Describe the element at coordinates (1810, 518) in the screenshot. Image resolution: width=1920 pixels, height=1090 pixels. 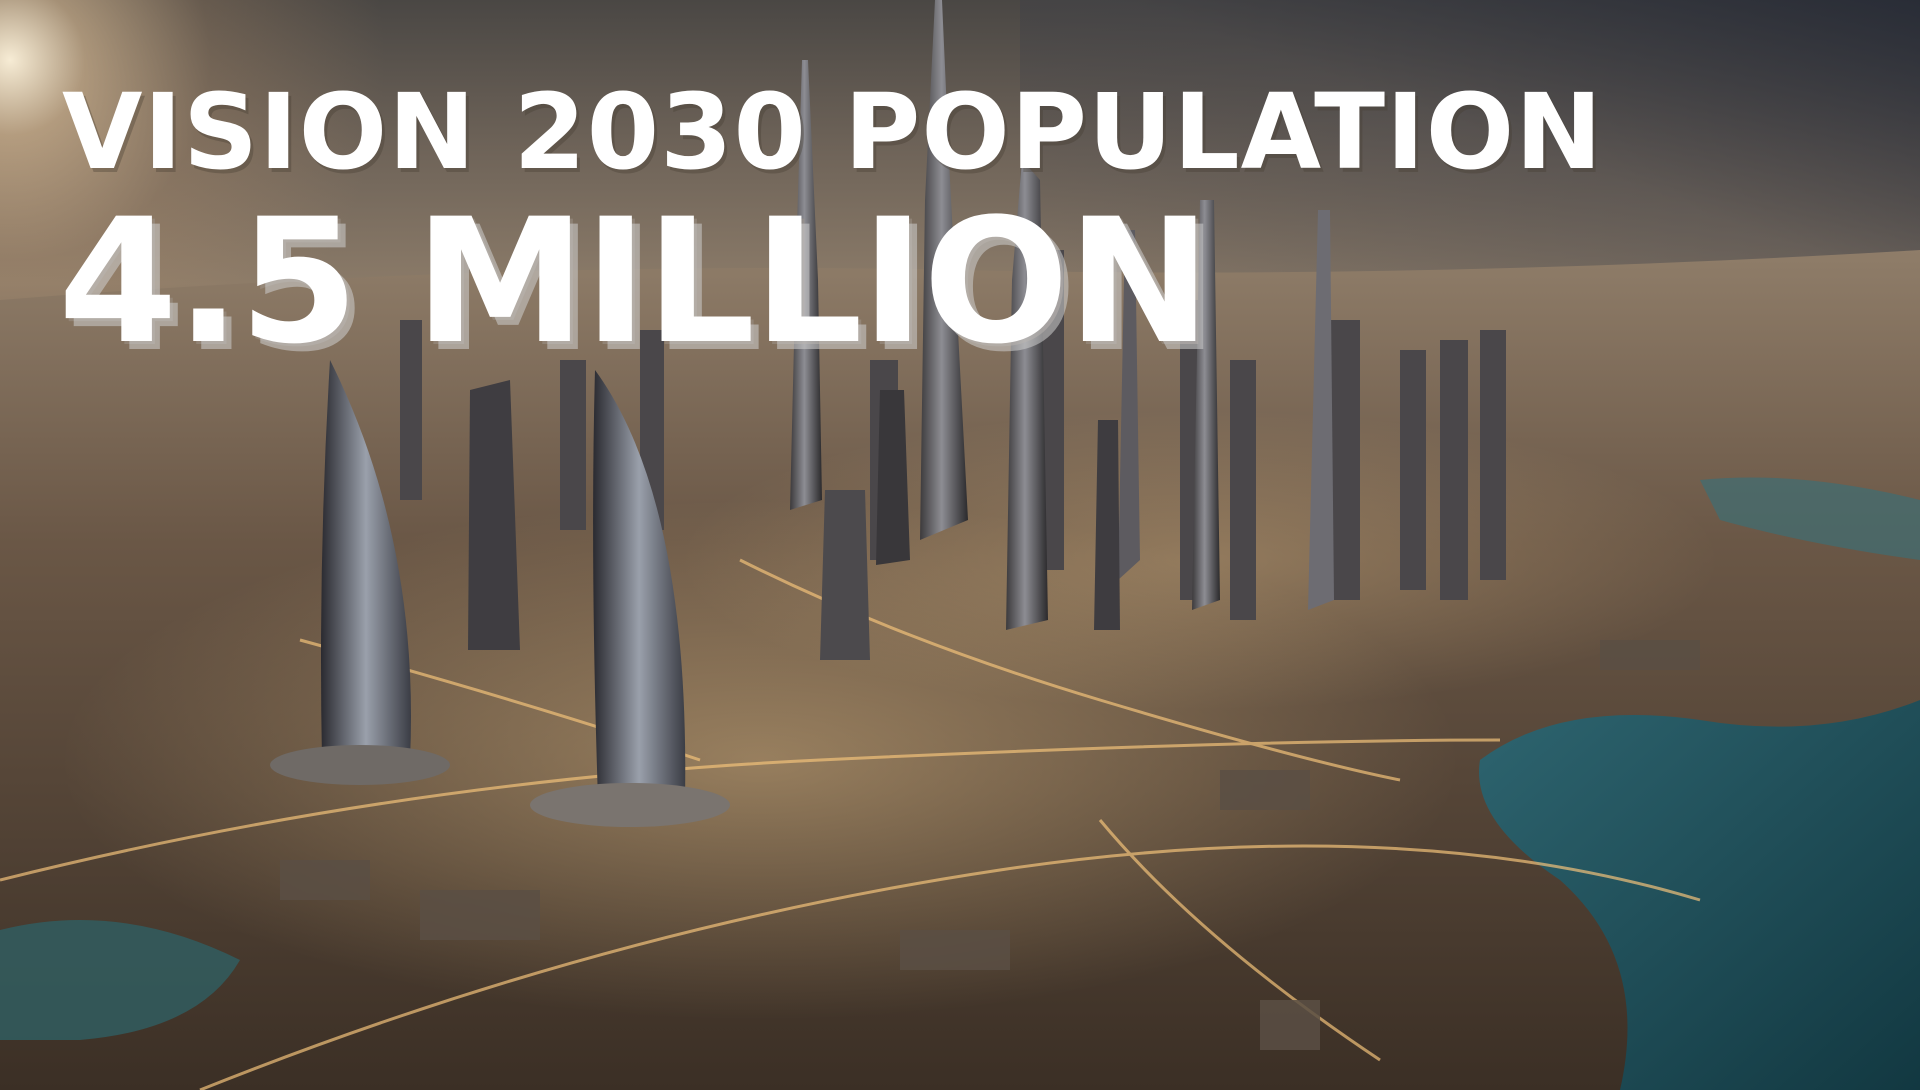
I see `lagoon-water` at that location.